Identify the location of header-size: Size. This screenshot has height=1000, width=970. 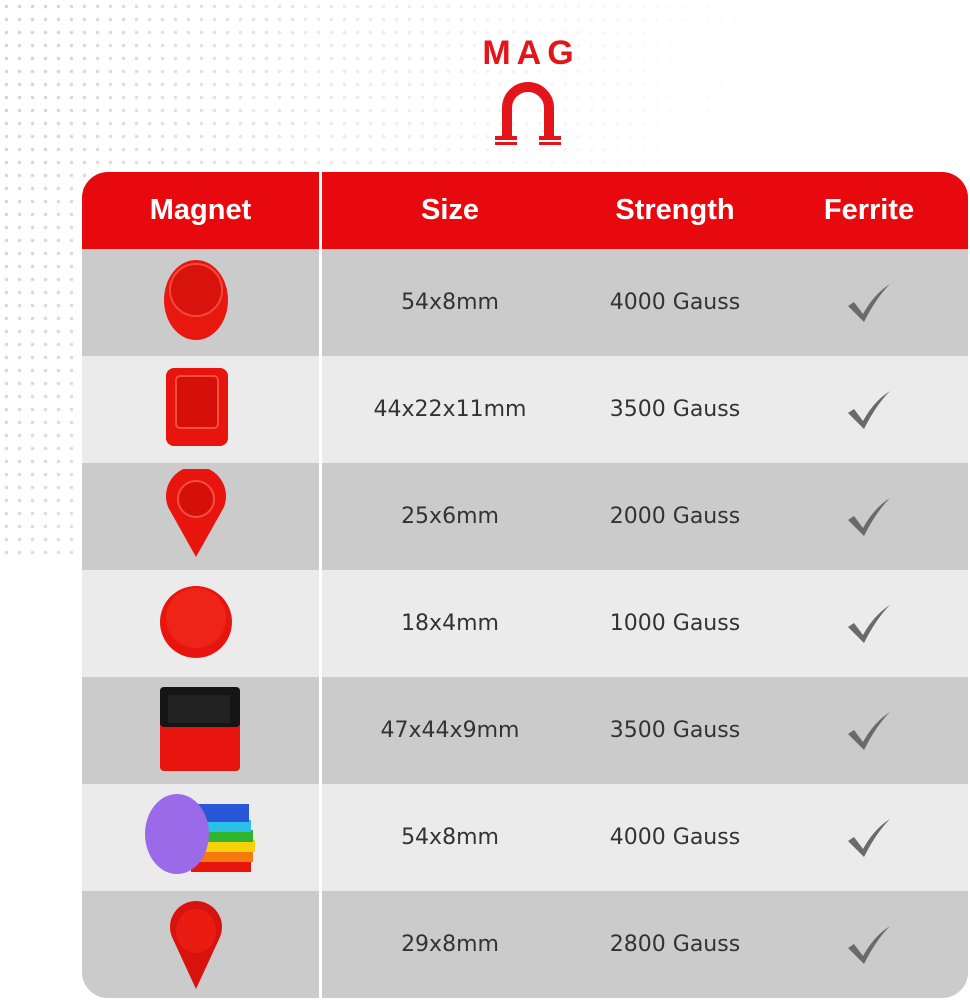
(450, 210).